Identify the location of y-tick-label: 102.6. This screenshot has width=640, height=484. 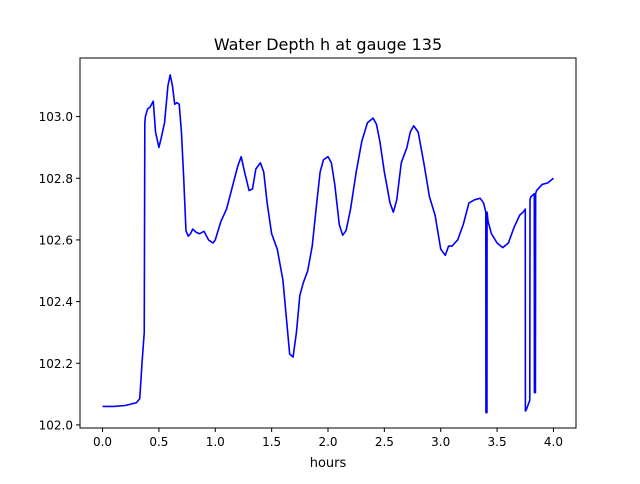
(56, 240).